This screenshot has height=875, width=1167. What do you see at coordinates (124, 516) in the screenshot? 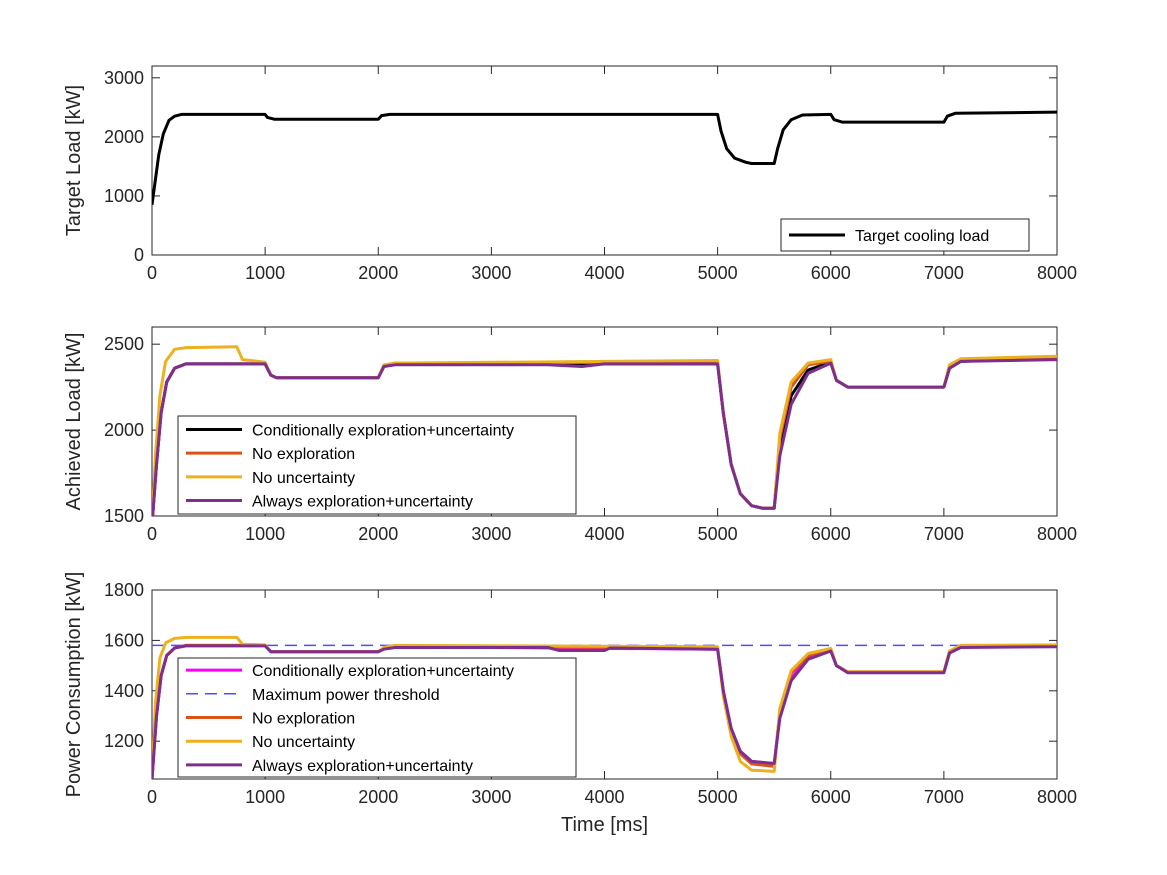
I see `y-tick-label: 1500` at bounding box center [124, 516].